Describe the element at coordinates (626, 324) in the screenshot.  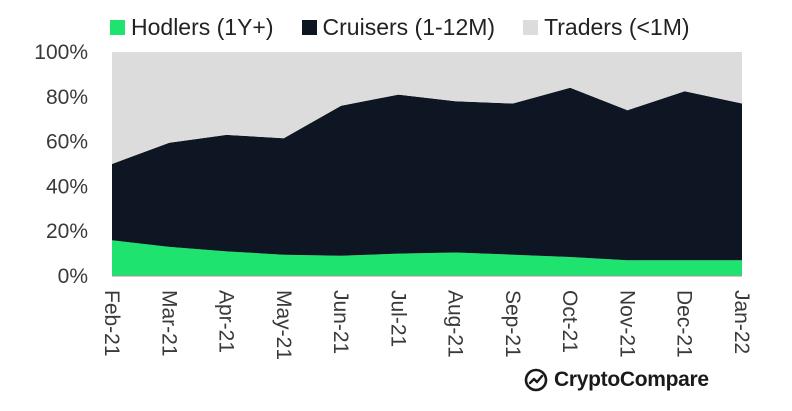
I see `x-tick-label: Nov-21` at that location.